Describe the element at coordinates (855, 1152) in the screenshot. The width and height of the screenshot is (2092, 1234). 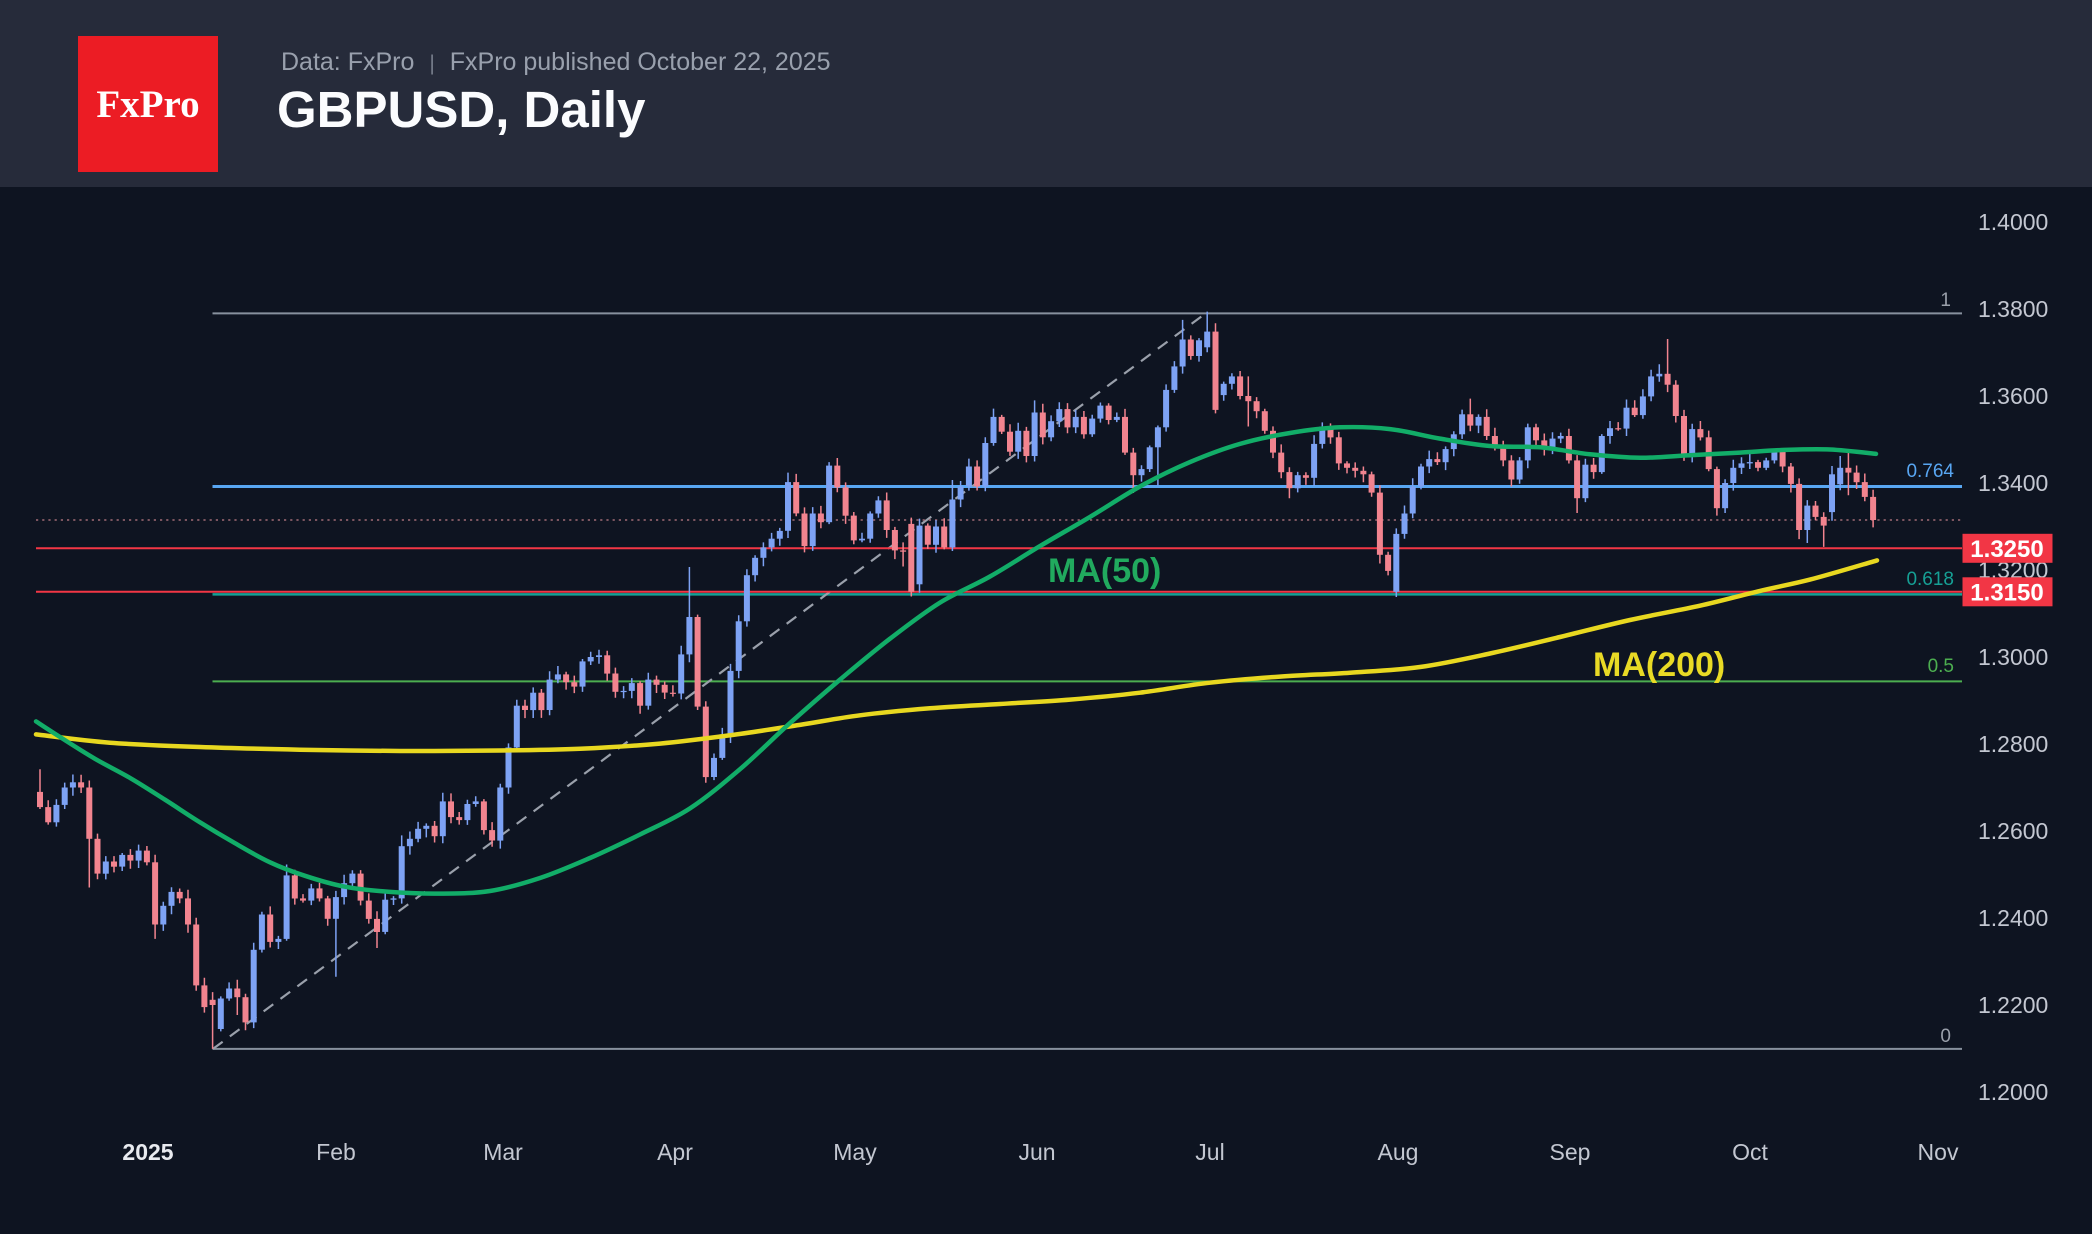
I see `svg-text: May` at that location.